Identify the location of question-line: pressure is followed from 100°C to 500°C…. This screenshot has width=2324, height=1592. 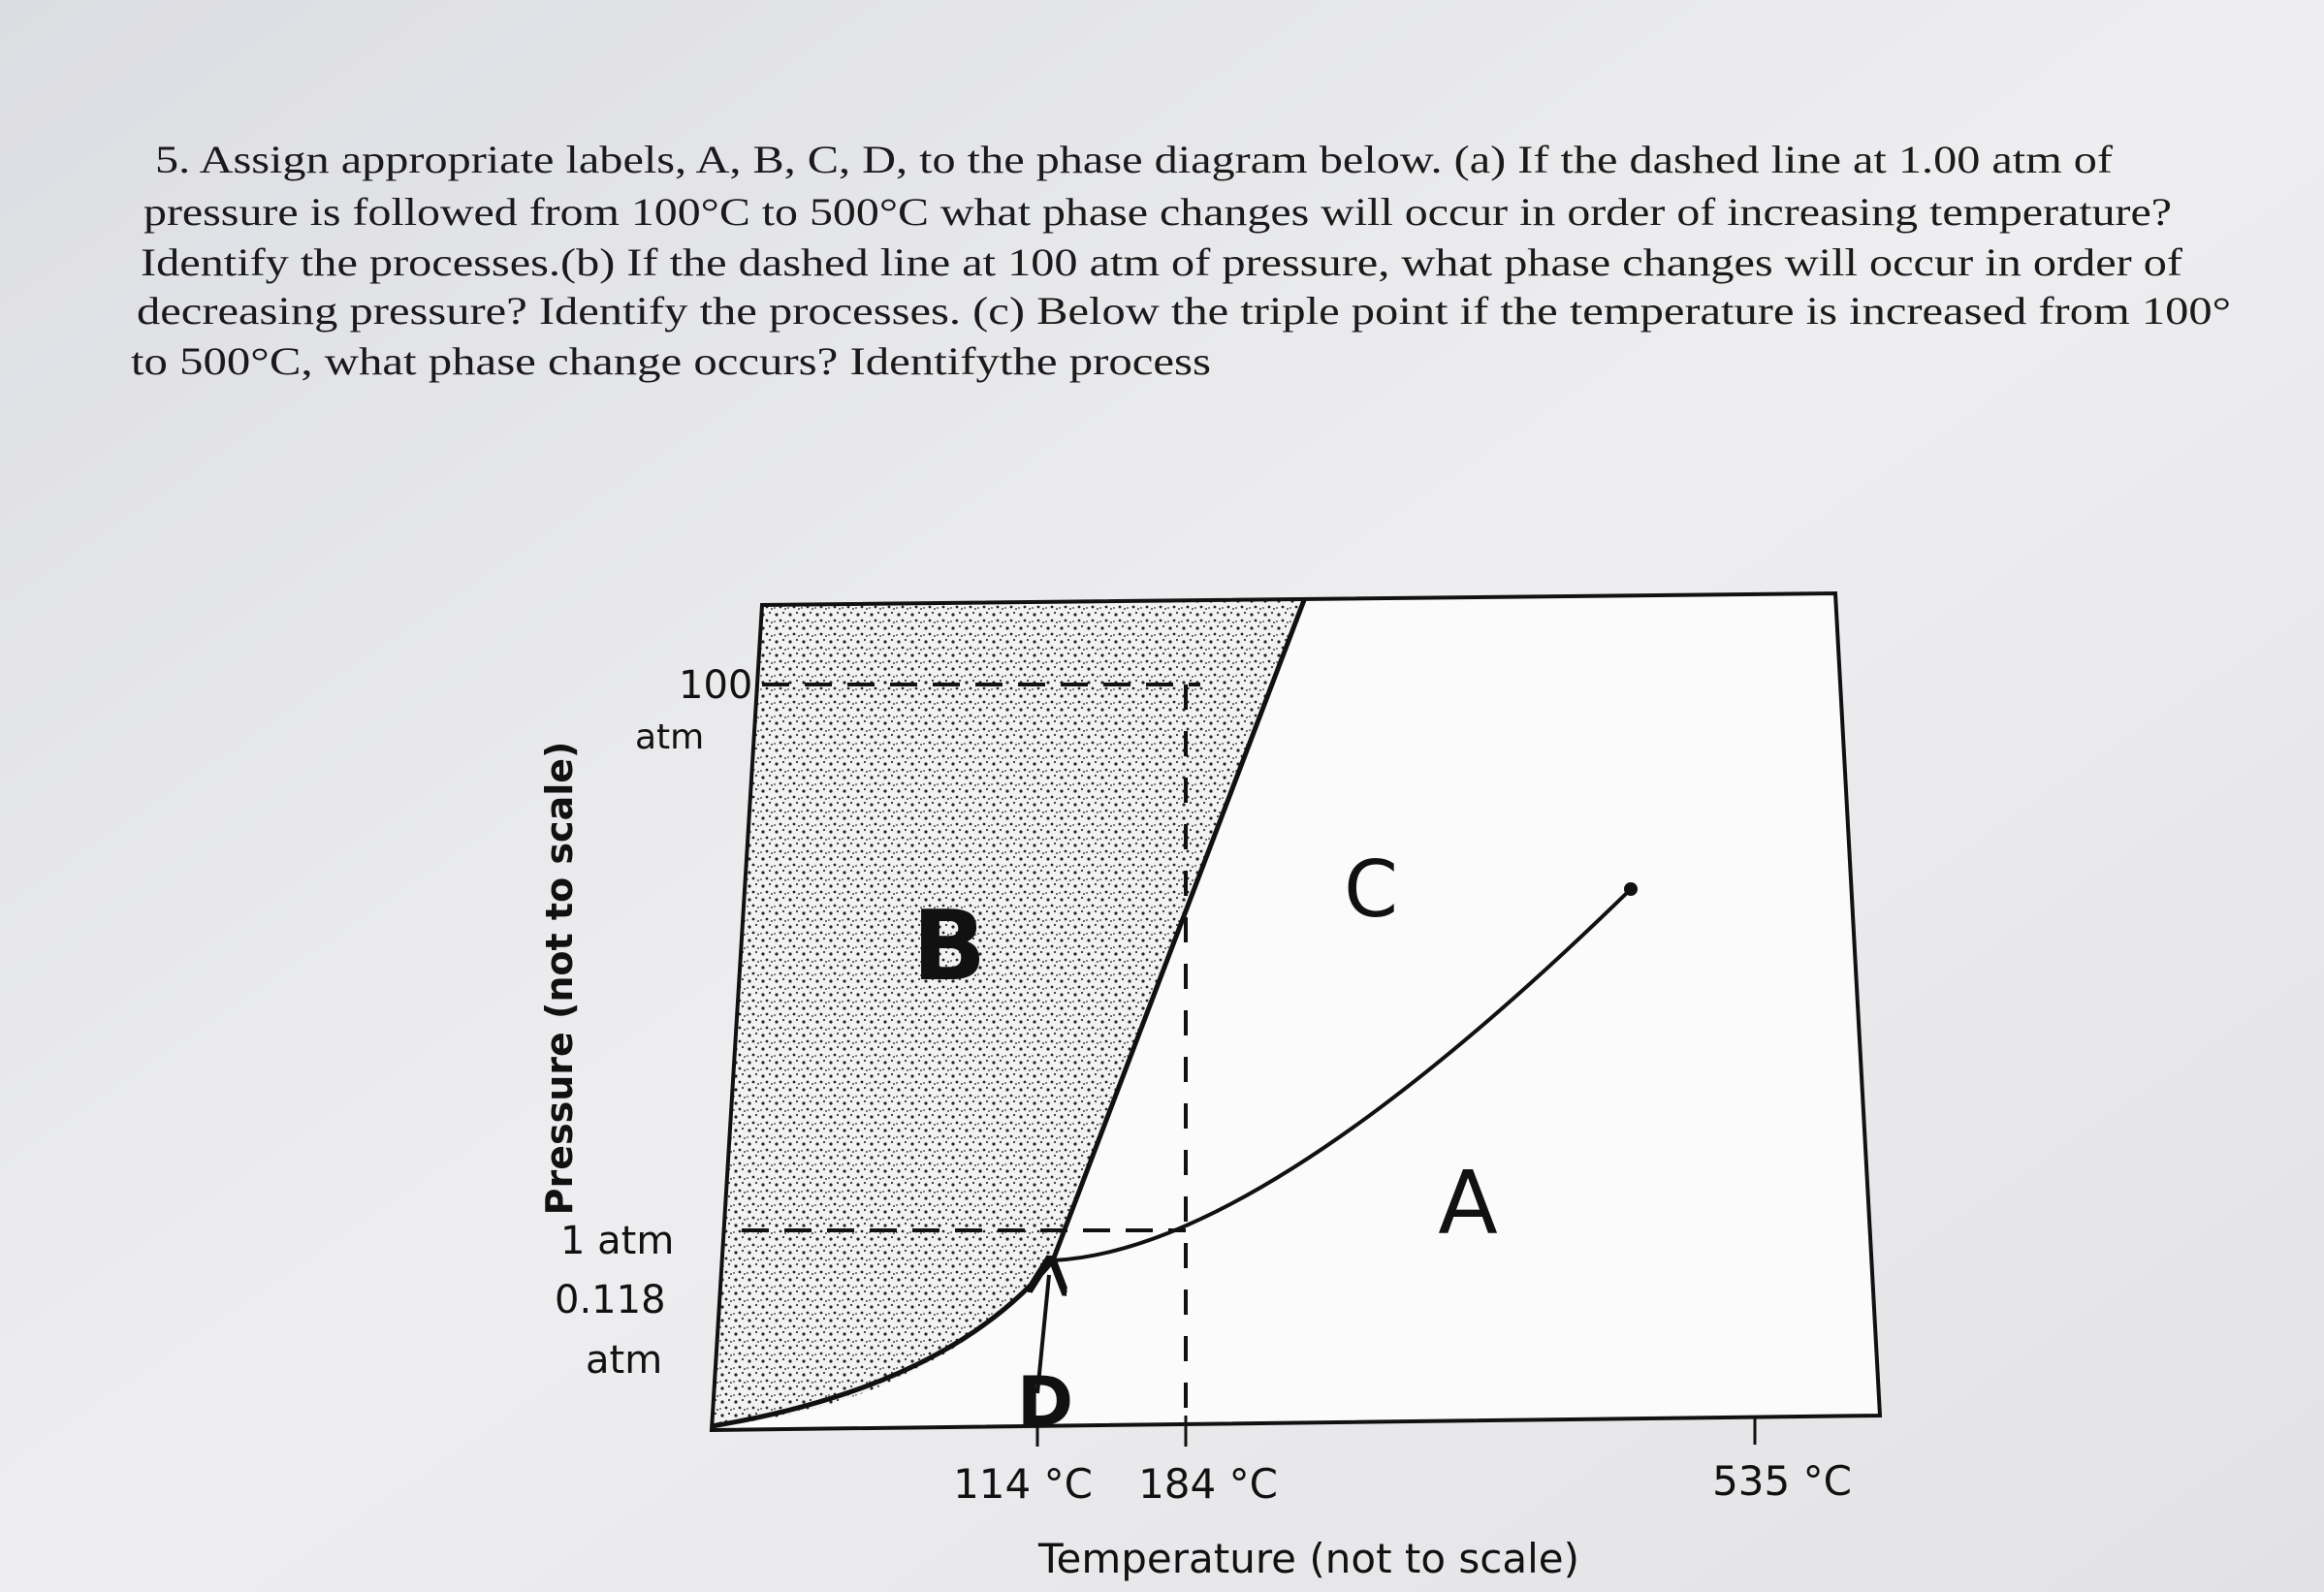
(1158, 212).